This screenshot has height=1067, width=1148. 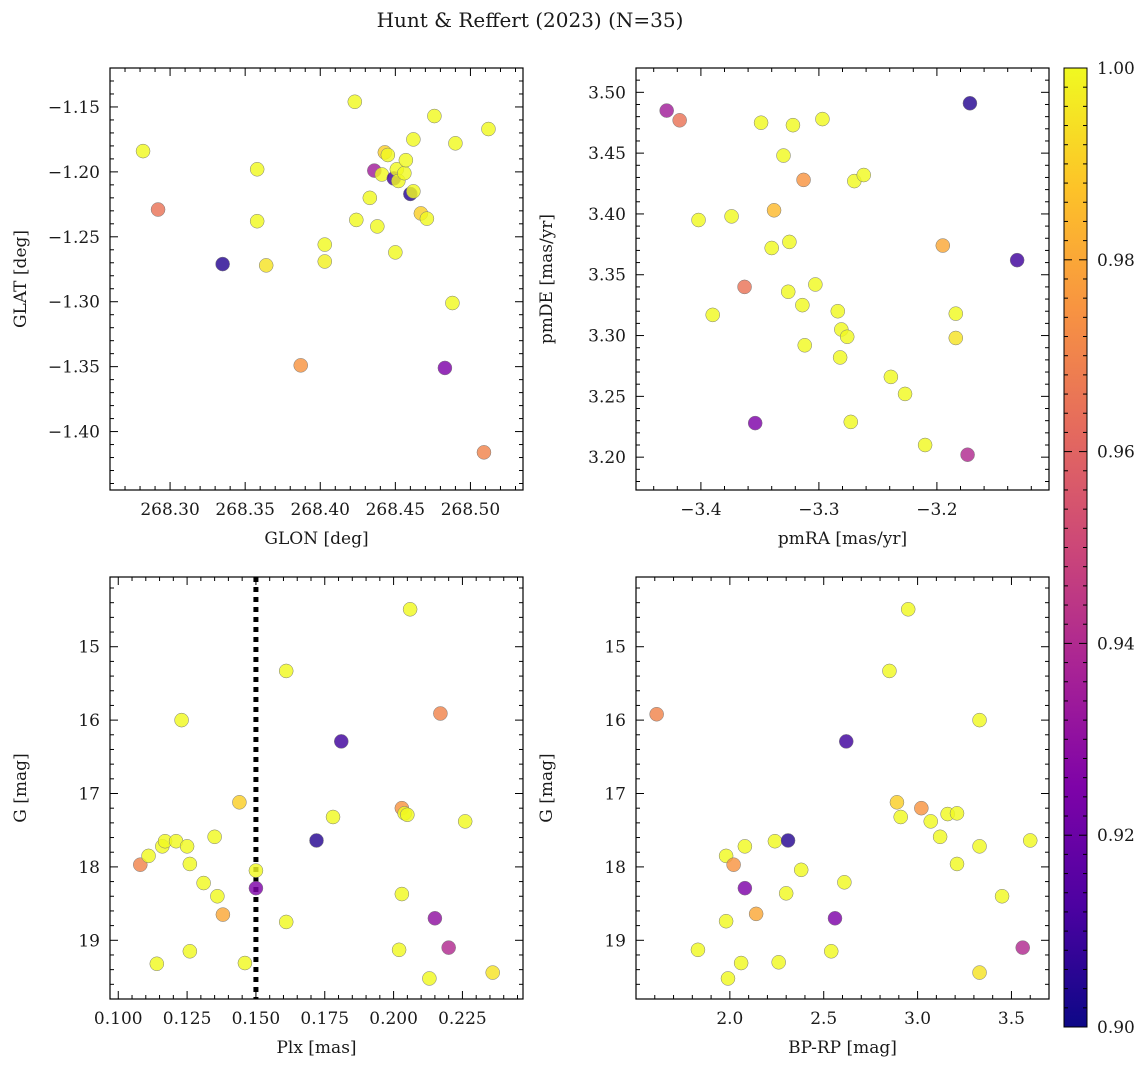 What do you see at coordinates (615, 868) in the screenshot?
I see `y-tick-label: 18` at bounding box center [615, 868].